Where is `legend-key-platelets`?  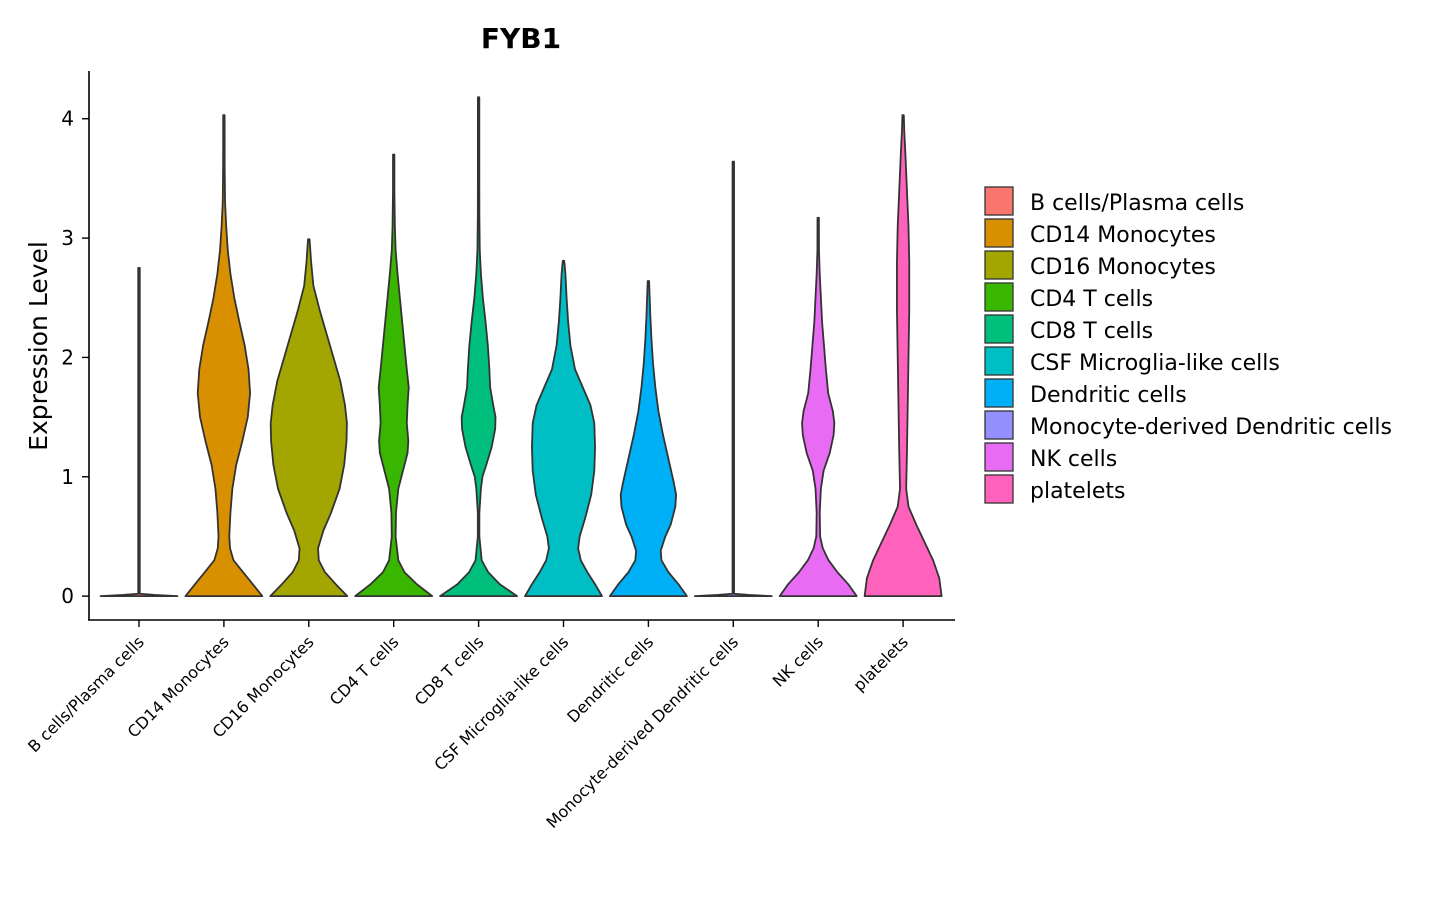 legend-key-platelets is located at coordinates (999, 489).